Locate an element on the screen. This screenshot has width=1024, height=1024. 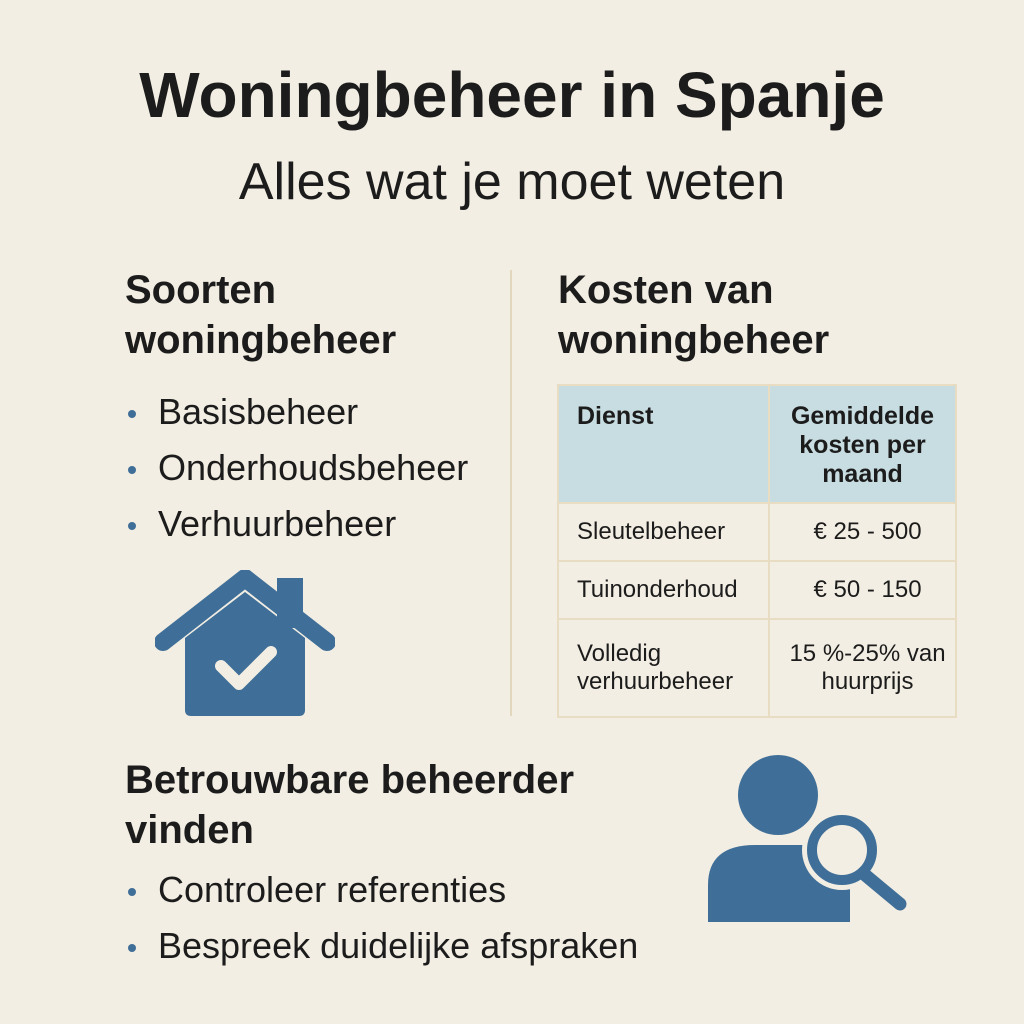
section-heading: Betrouwbare beheerder vinden is located at coordinates (350, 805).